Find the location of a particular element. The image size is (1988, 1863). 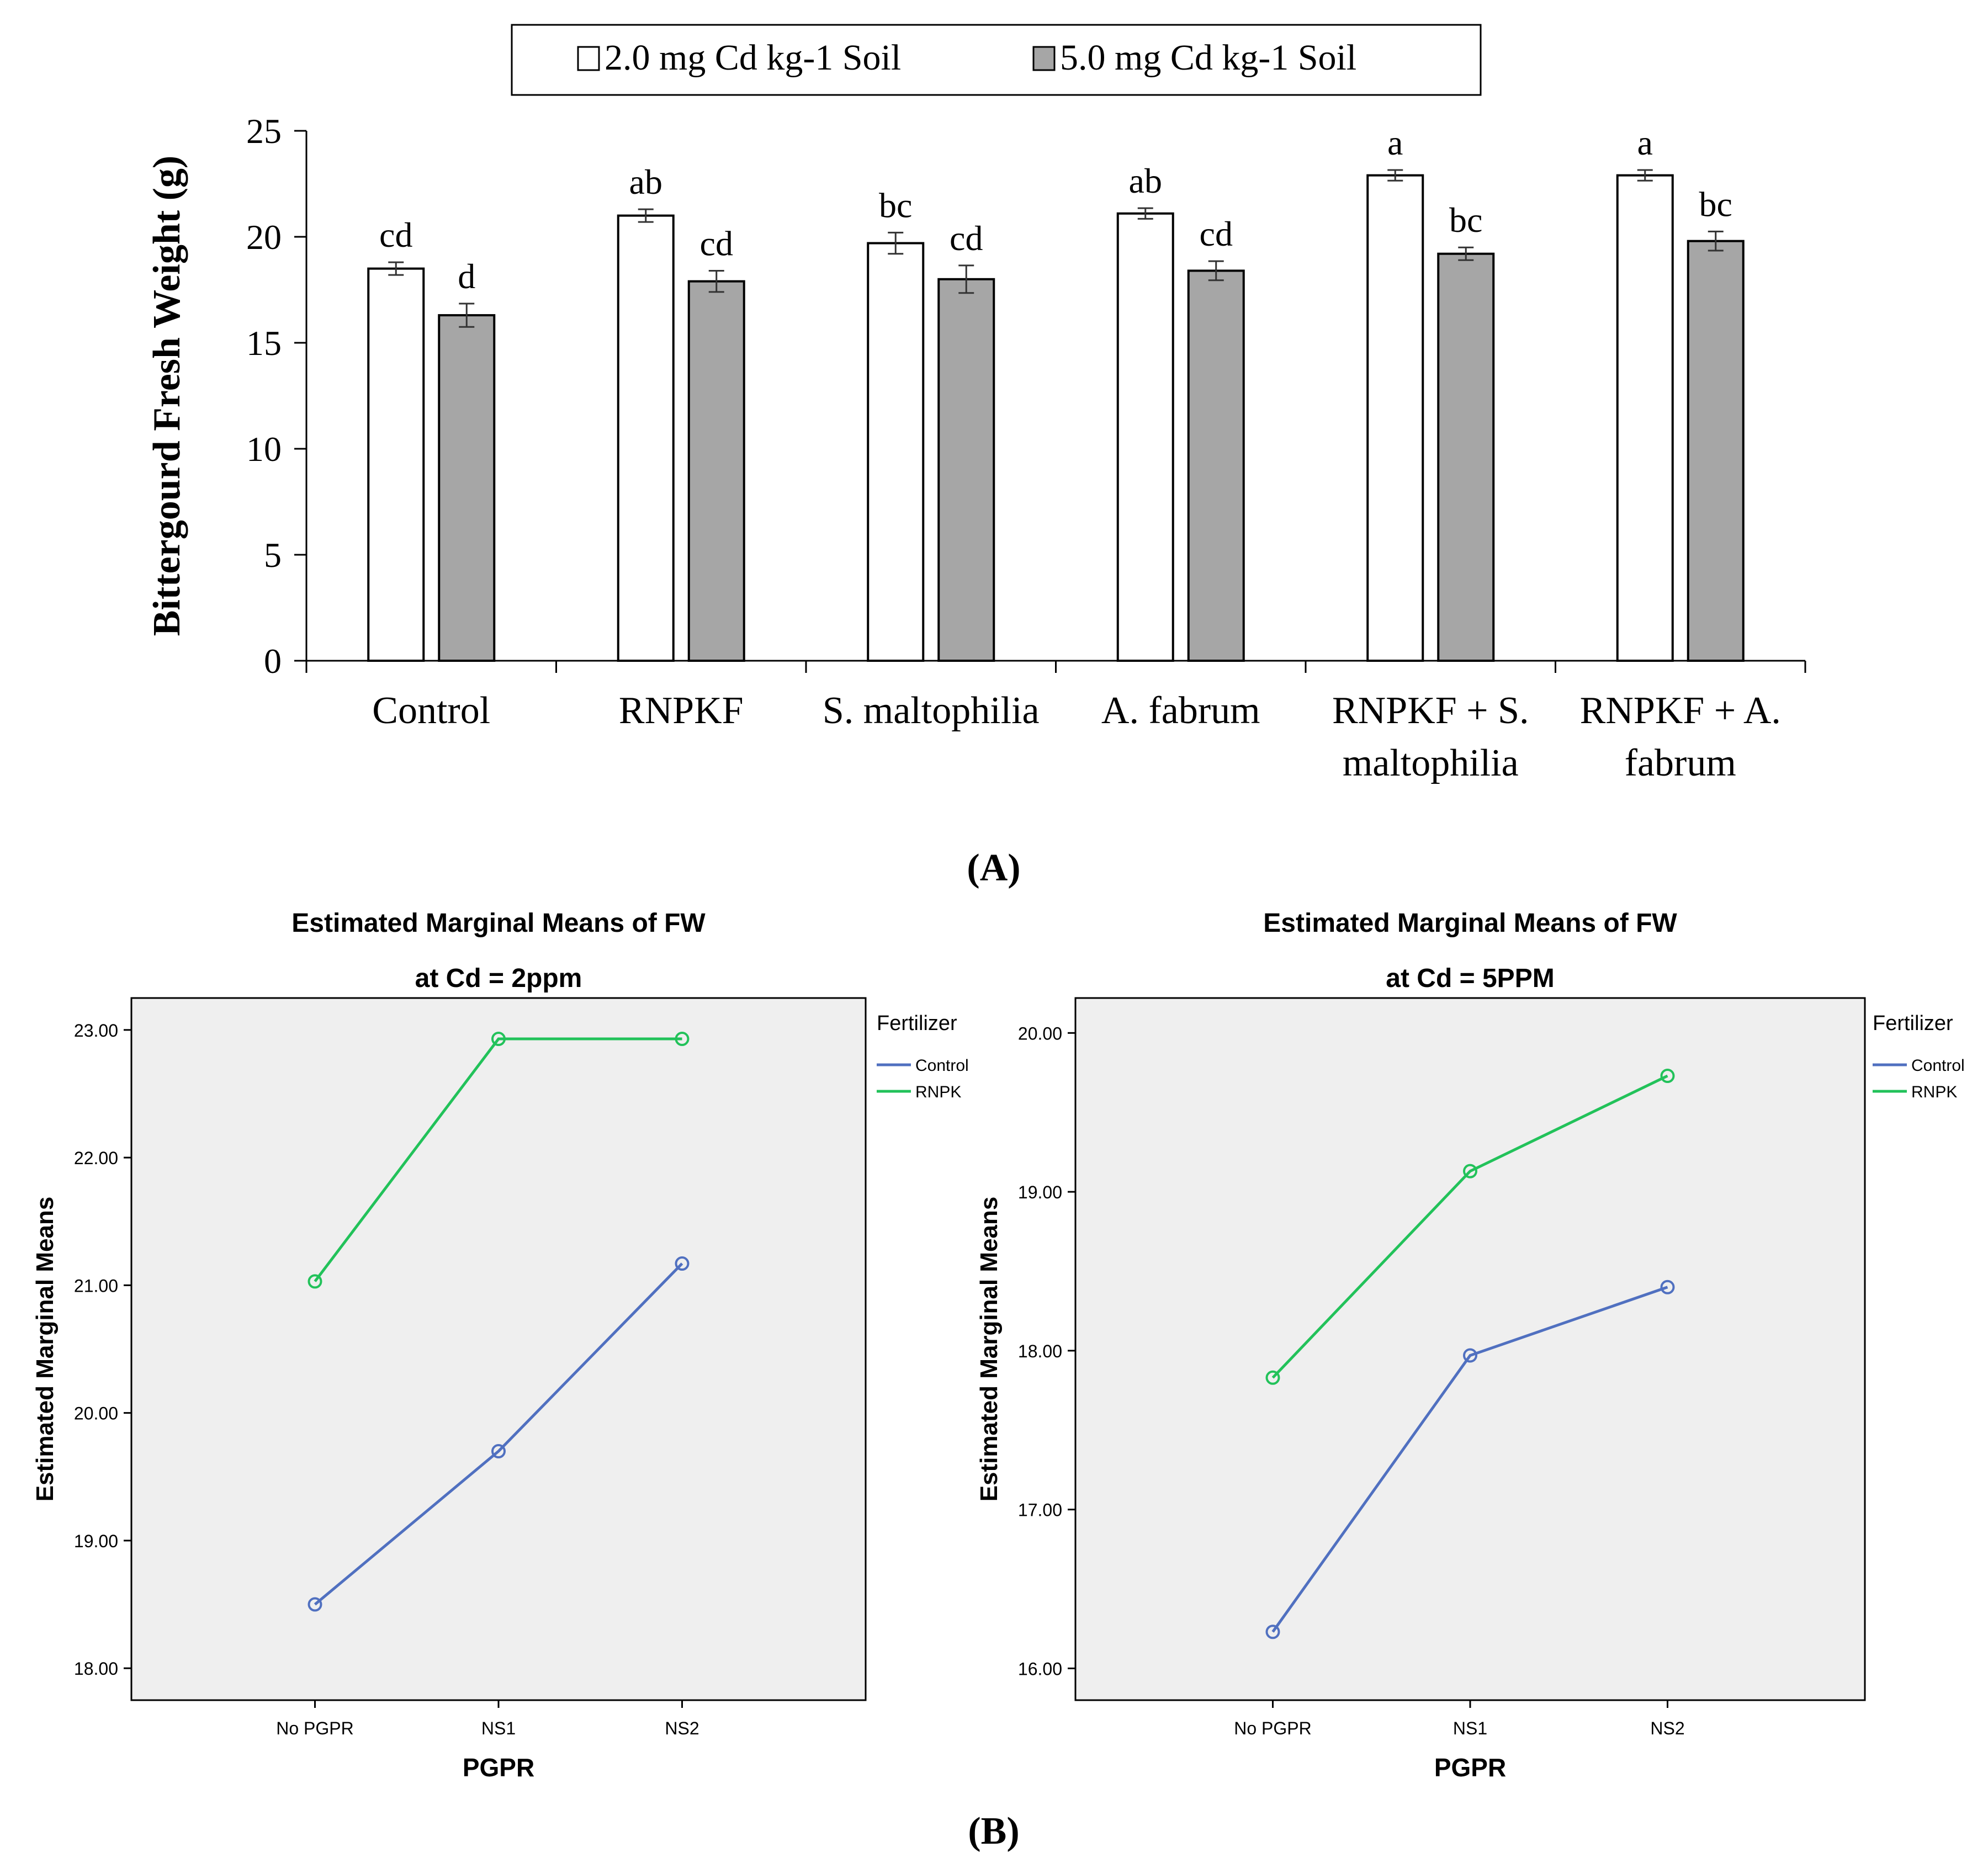

y-tick-label: 10 is located at coordinates (264, 449).